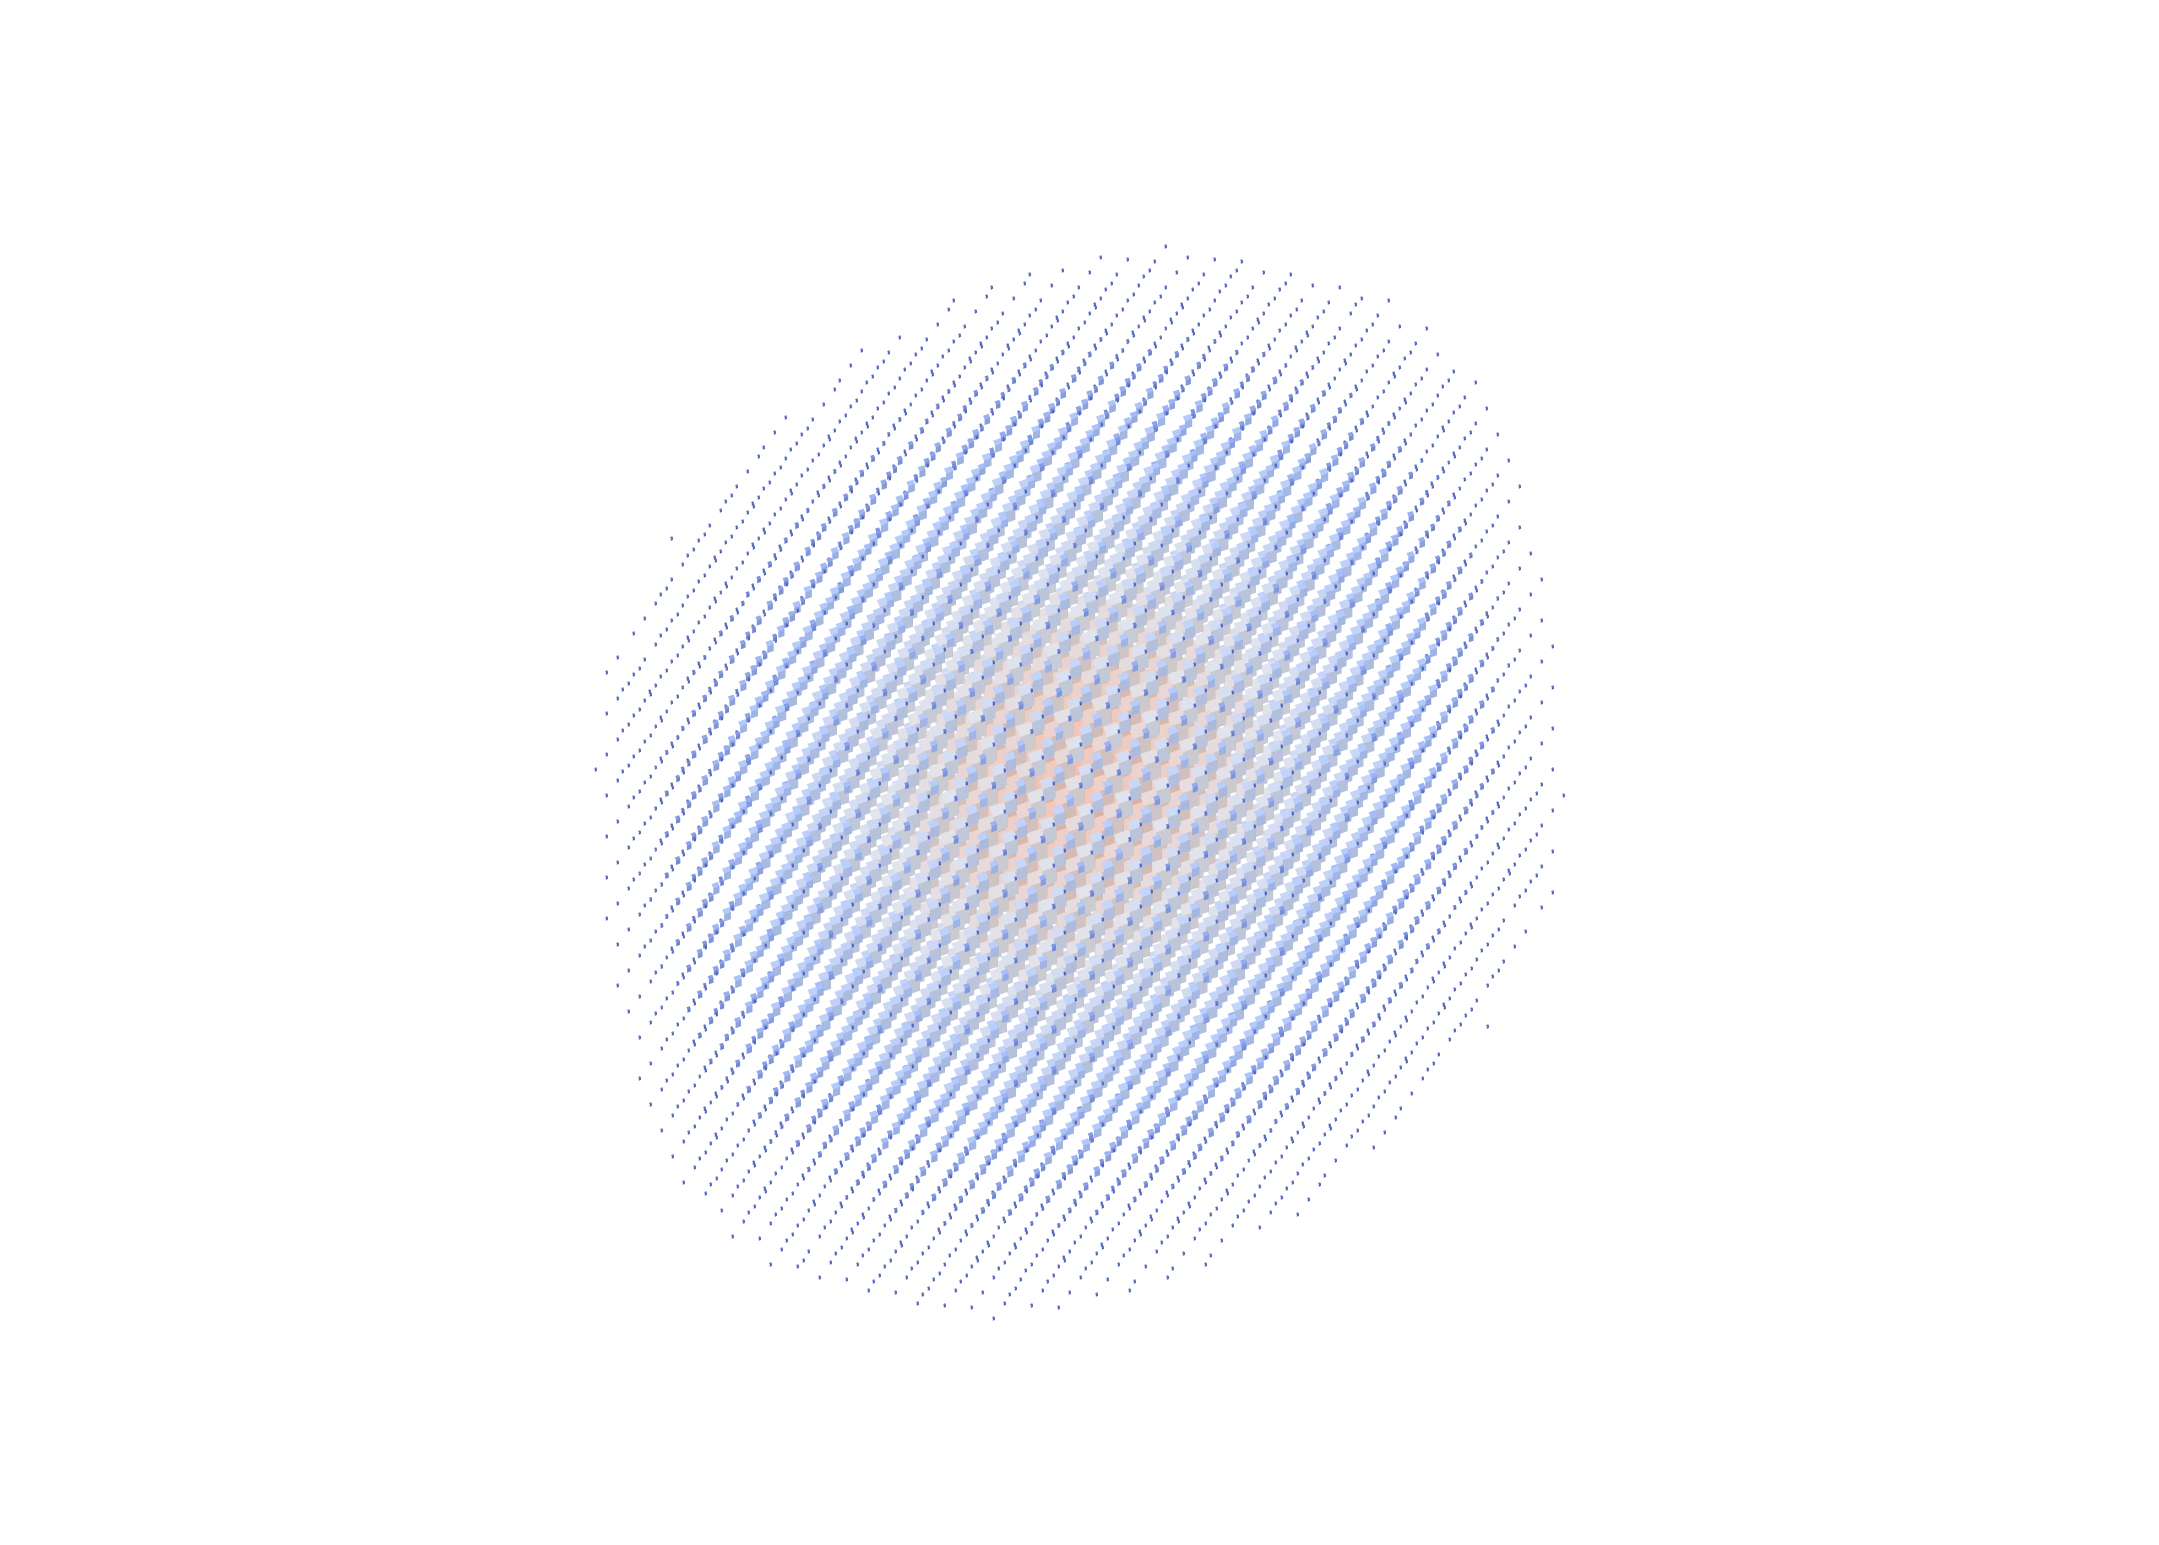 The width and height of the screenshot is (2159, 1545). What do you see at coordinates (904, 370) in the screenshot?
I see `cube-front-face` at bounding box center [904, 370].